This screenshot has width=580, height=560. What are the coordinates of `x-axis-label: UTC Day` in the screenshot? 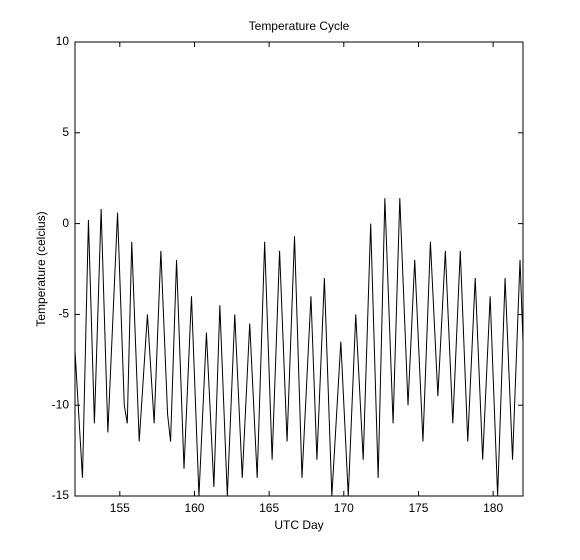 It's located at (298, 525).